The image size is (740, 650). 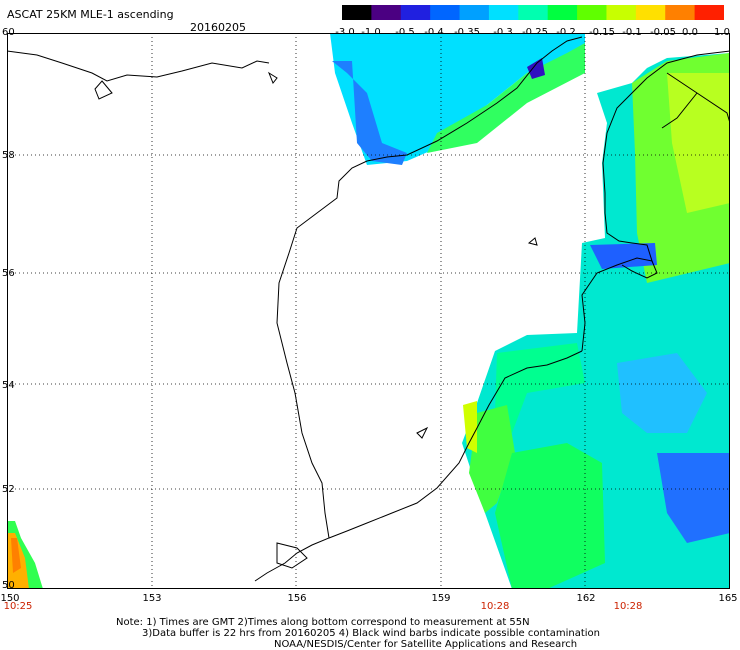 I want to click on longitude-label: 159, so click(x=440, y=598).